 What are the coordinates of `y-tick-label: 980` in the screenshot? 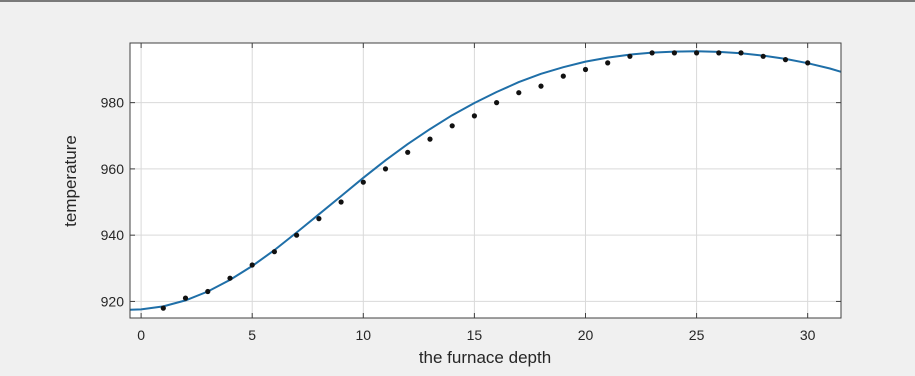 It's located at (113, 103).